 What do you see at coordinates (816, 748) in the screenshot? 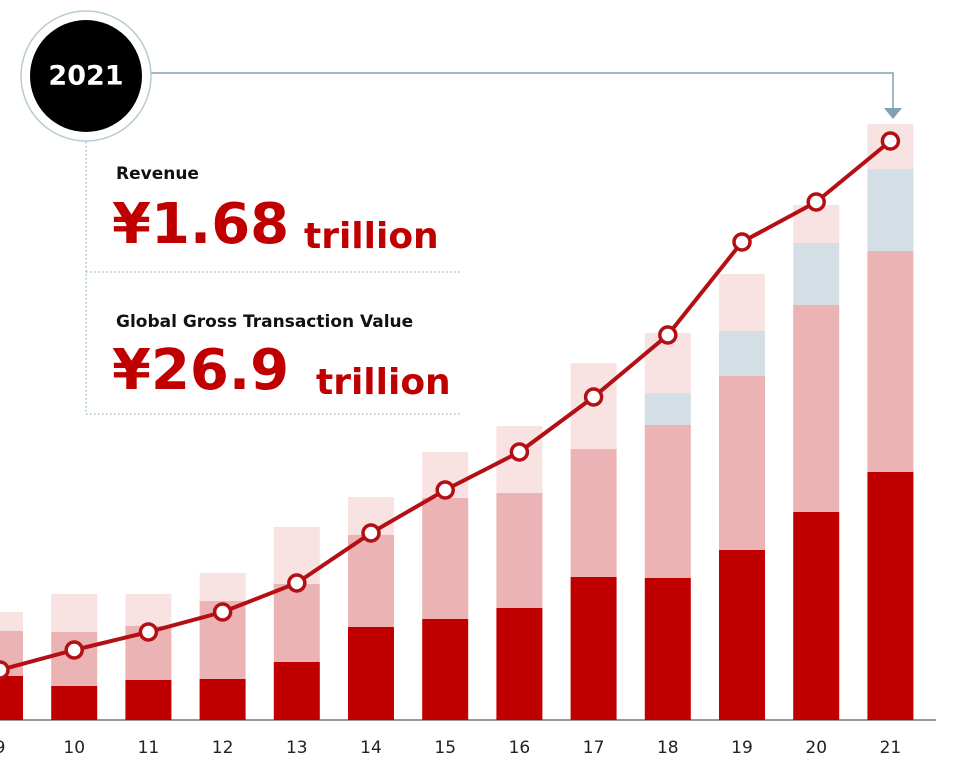
I see `x-tick-label: 20` at bounding box center [816, 748].